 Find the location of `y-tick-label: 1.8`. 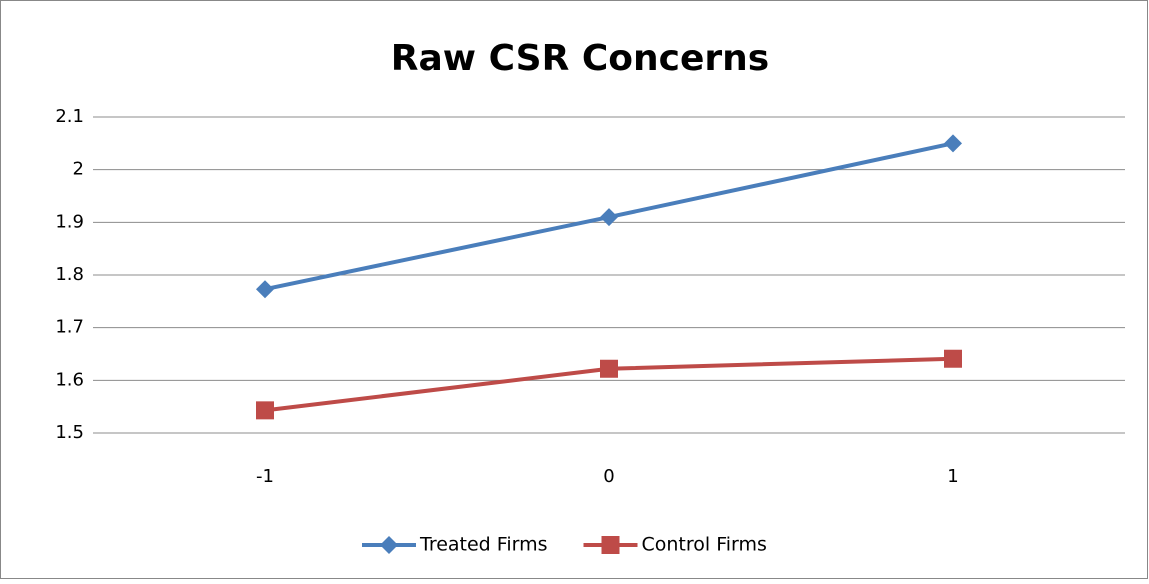

y-tick-label: 1.8 is located at coordinates (69, 274).